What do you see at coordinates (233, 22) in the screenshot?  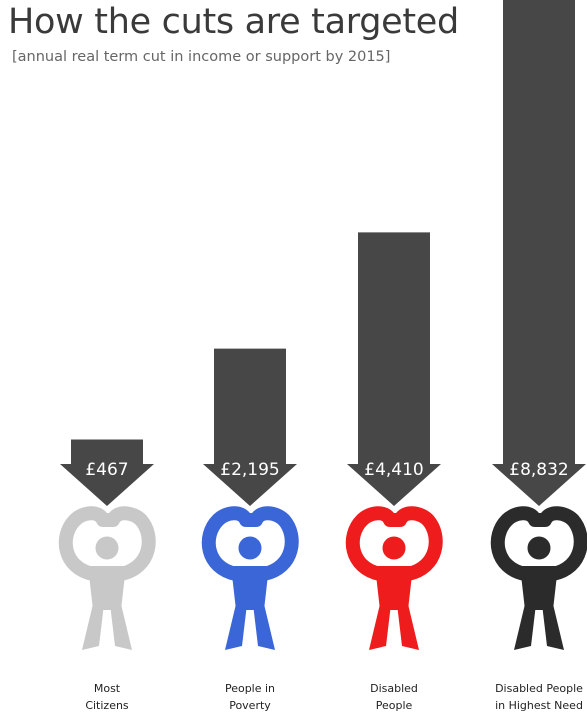 I see `chart-title: How the cuts are targeted` at bounding box center [233, 22].